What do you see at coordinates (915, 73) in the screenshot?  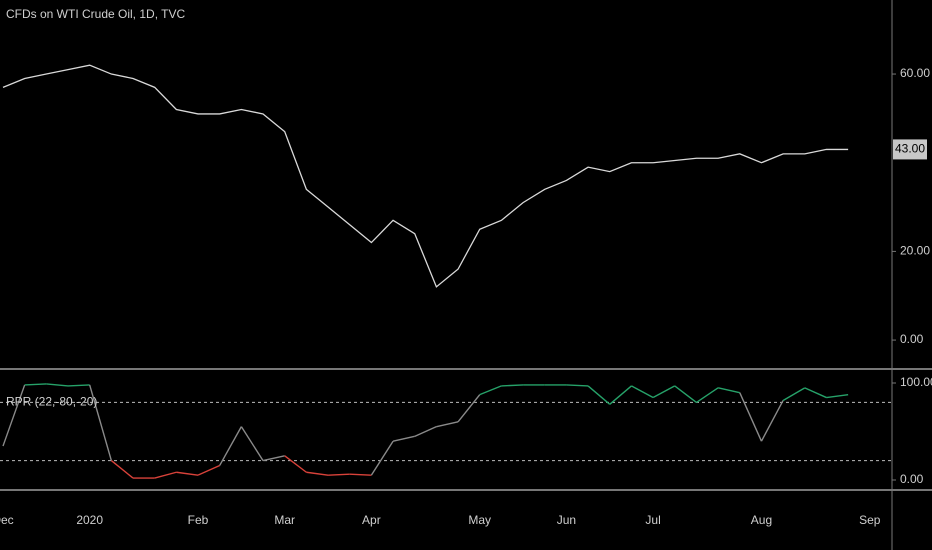 I see `y-tick-label: 60.00` at bounding box center [915, 73].